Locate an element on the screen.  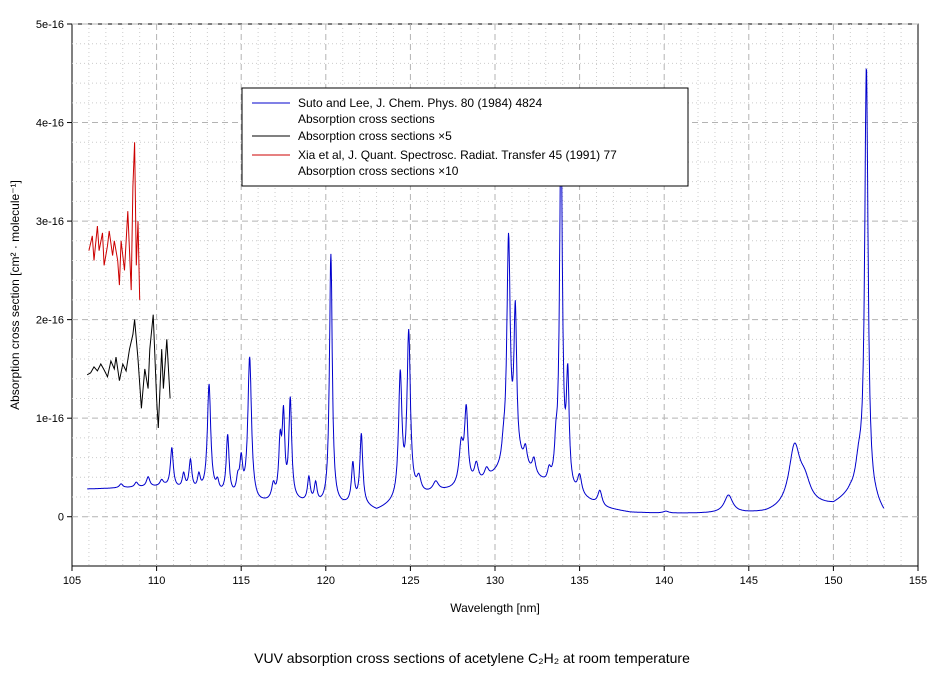
x-tick-label: 125 is located at coordinates (410, 581).